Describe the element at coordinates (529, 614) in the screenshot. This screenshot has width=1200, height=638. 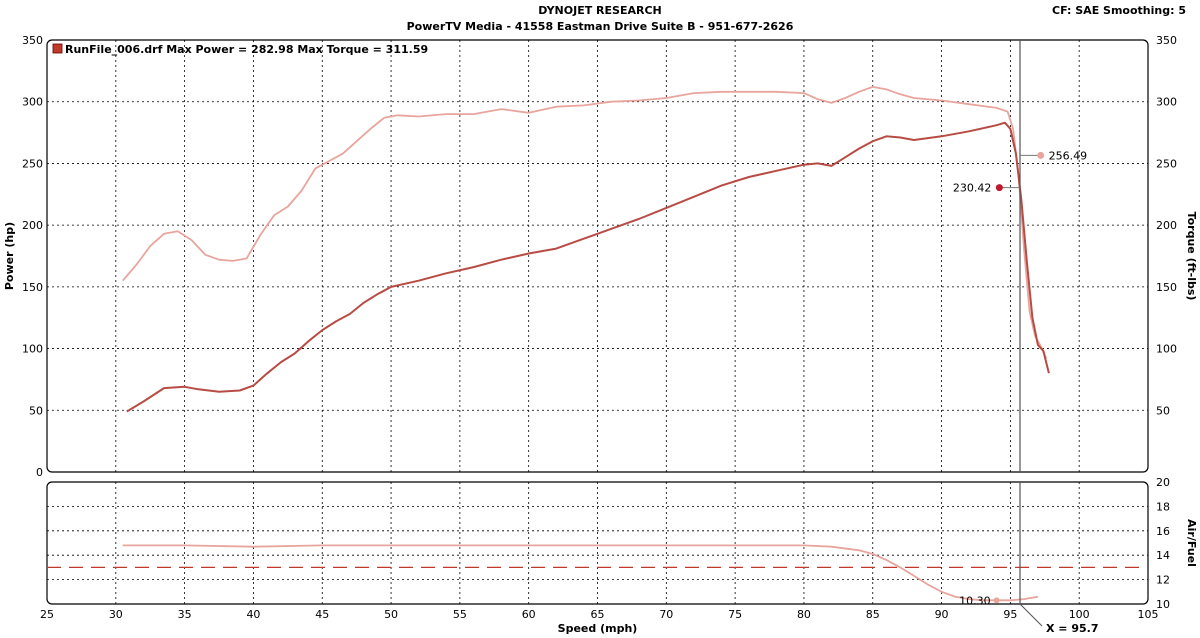
I see `x-tick-label: 60` at that location.